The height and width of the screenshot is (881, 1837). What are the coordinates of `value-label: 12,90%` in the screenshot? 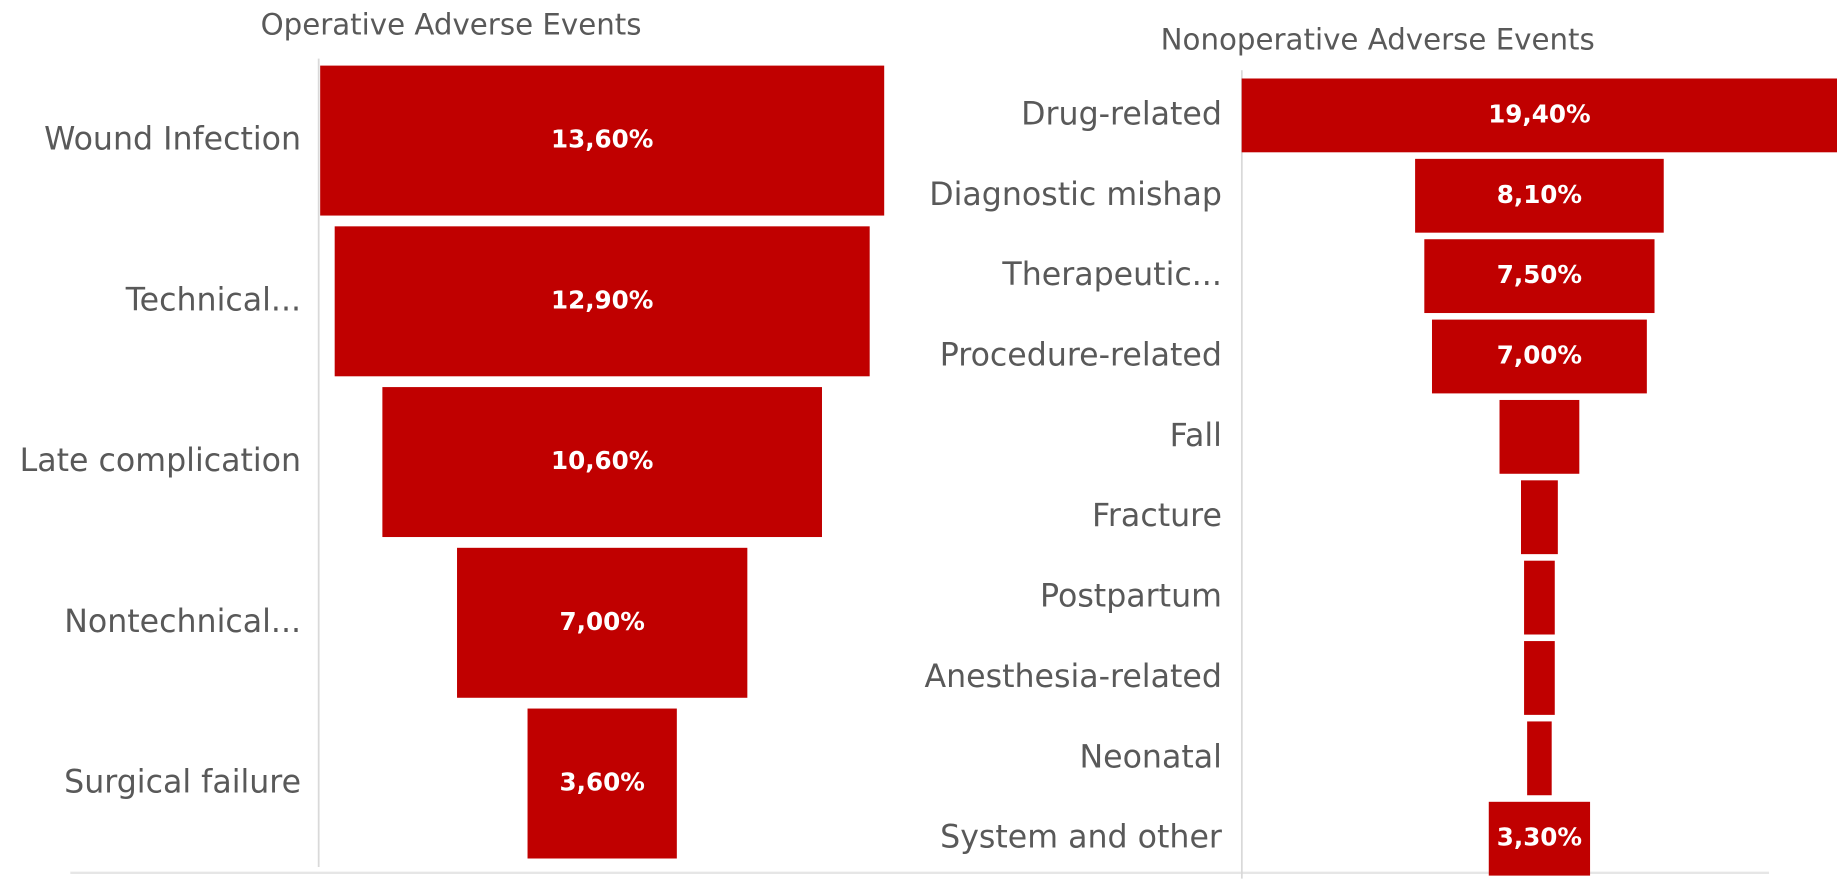 It's located at (602, 299).